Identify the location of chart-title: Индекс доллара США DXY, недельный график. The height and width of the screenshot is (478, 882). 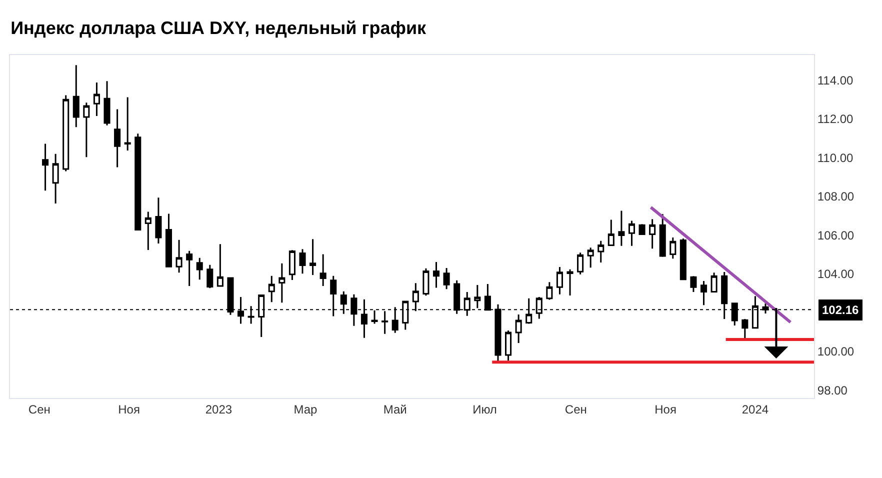
(219, 28).